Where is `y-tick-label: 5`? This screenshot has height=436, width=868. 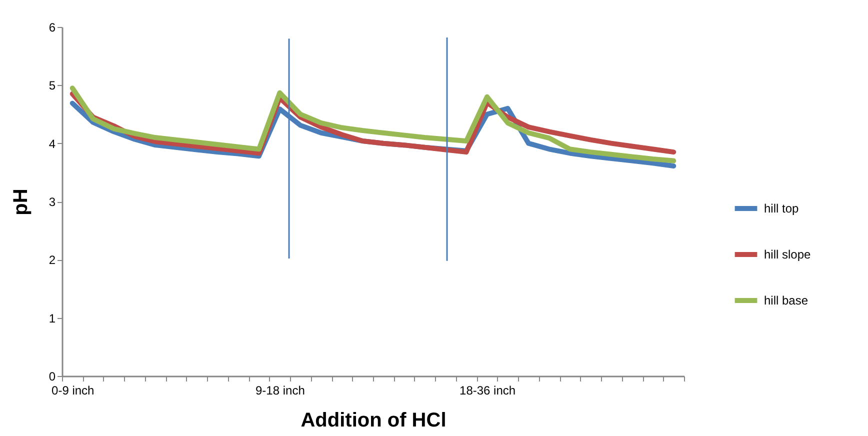 y-tick-label: 5 is located at coordinates (52, 85).